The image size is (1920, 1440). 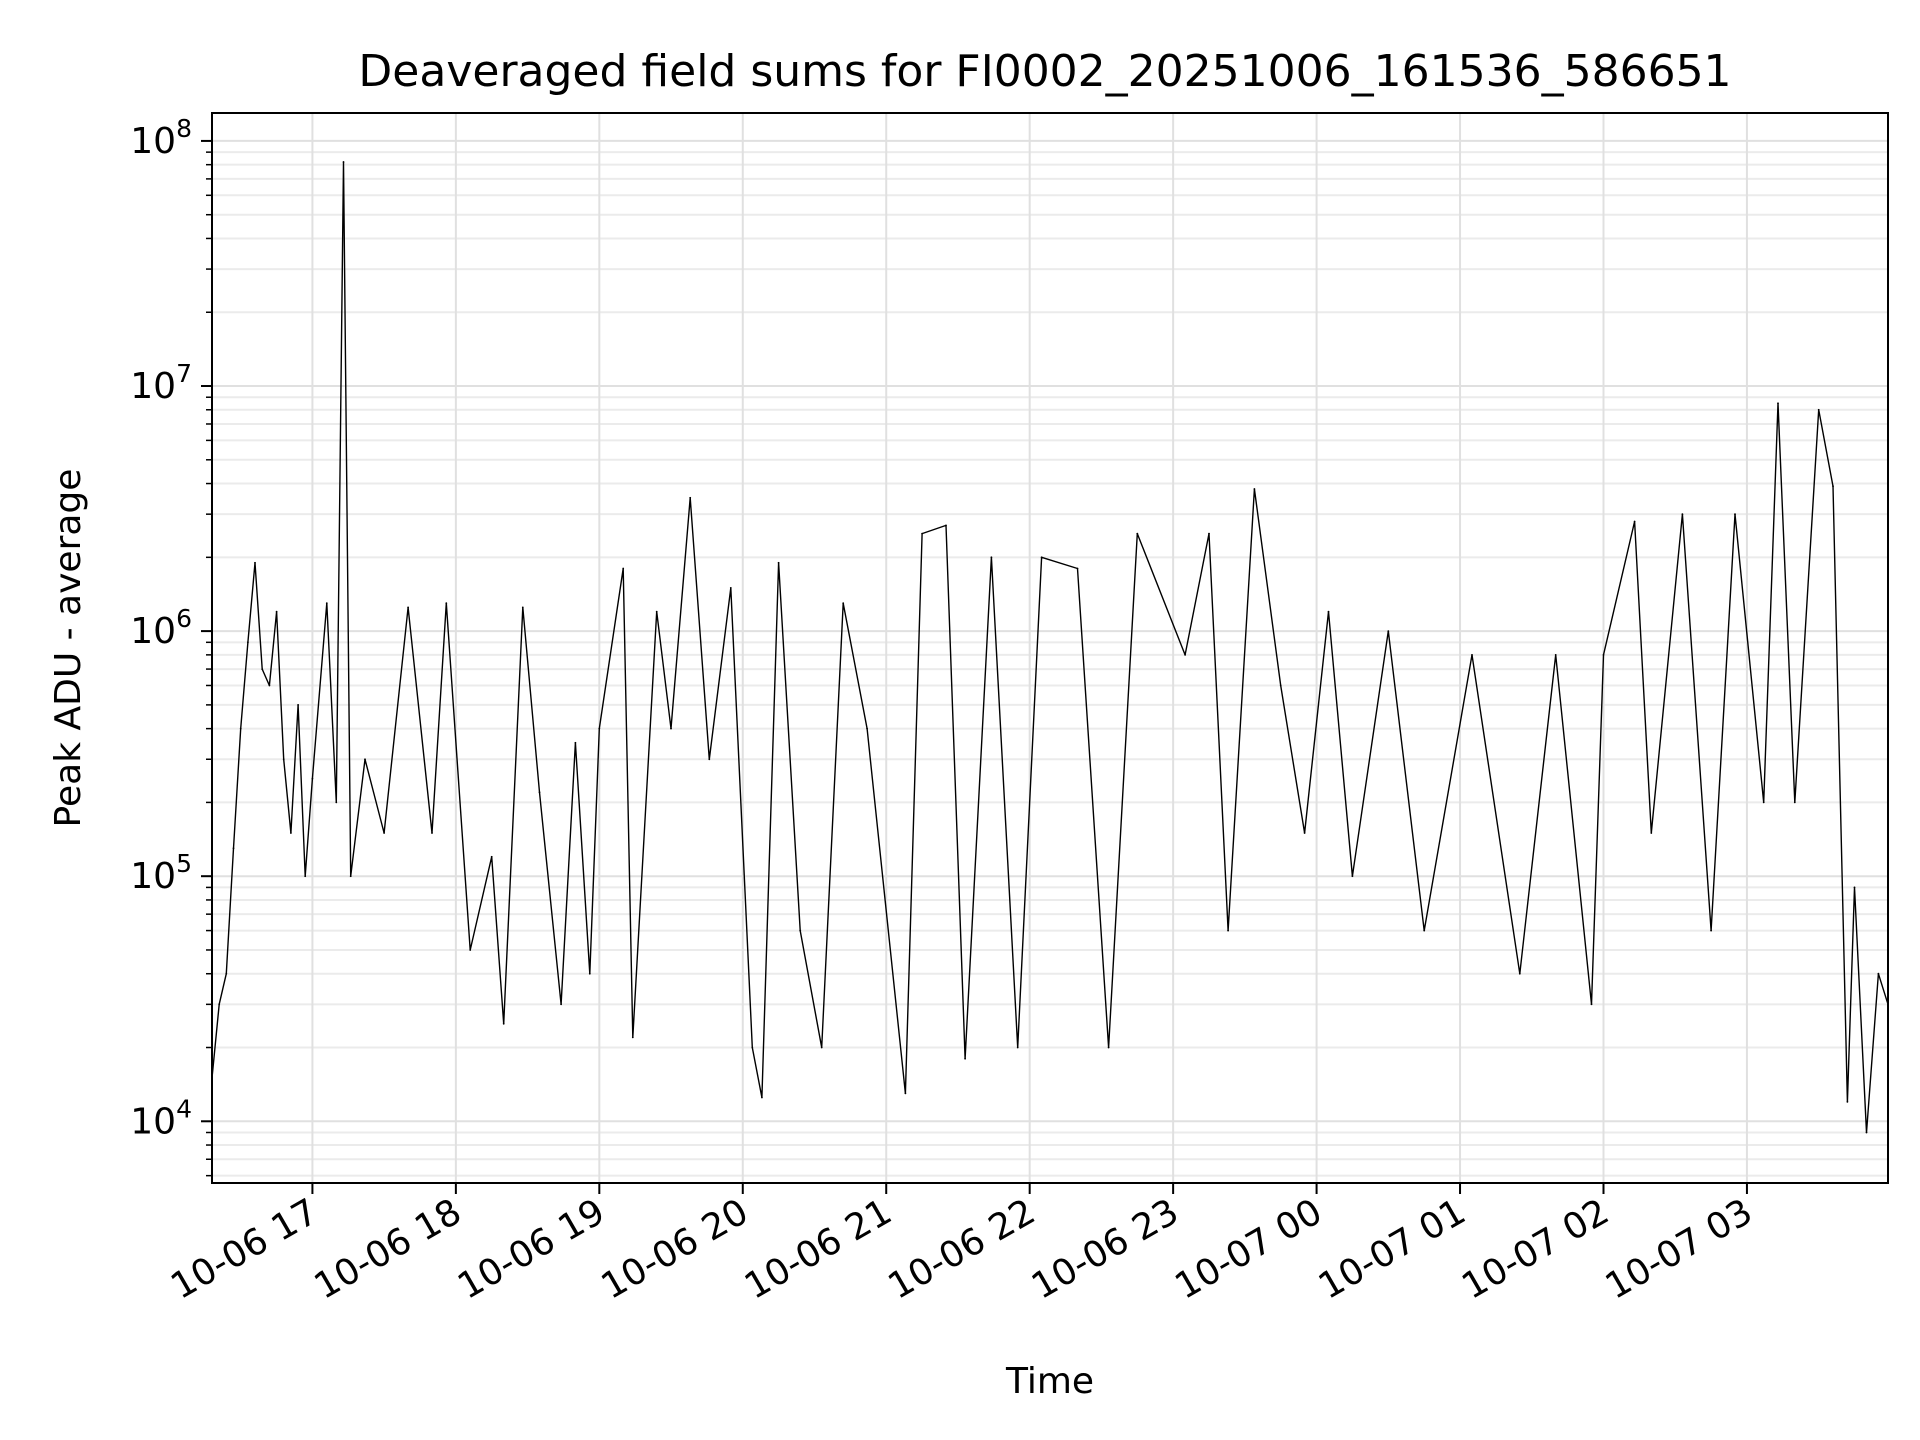 What do you see at coordinates (1049, 1381) in the screenshot?
I see `x-axis-label: Time` at bounding box center [1049, 1381].